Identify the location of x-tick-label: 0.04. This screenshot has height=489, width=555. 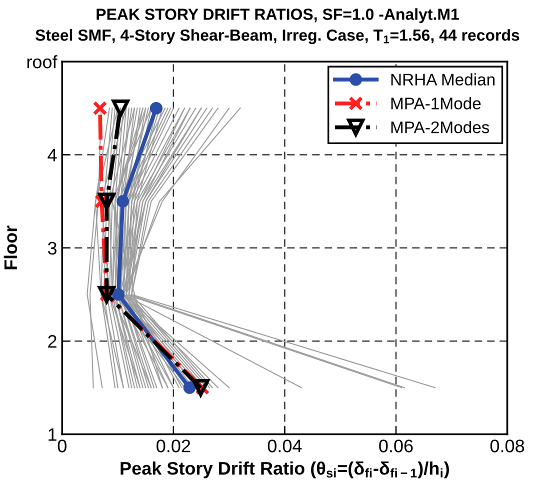
(285, 446).